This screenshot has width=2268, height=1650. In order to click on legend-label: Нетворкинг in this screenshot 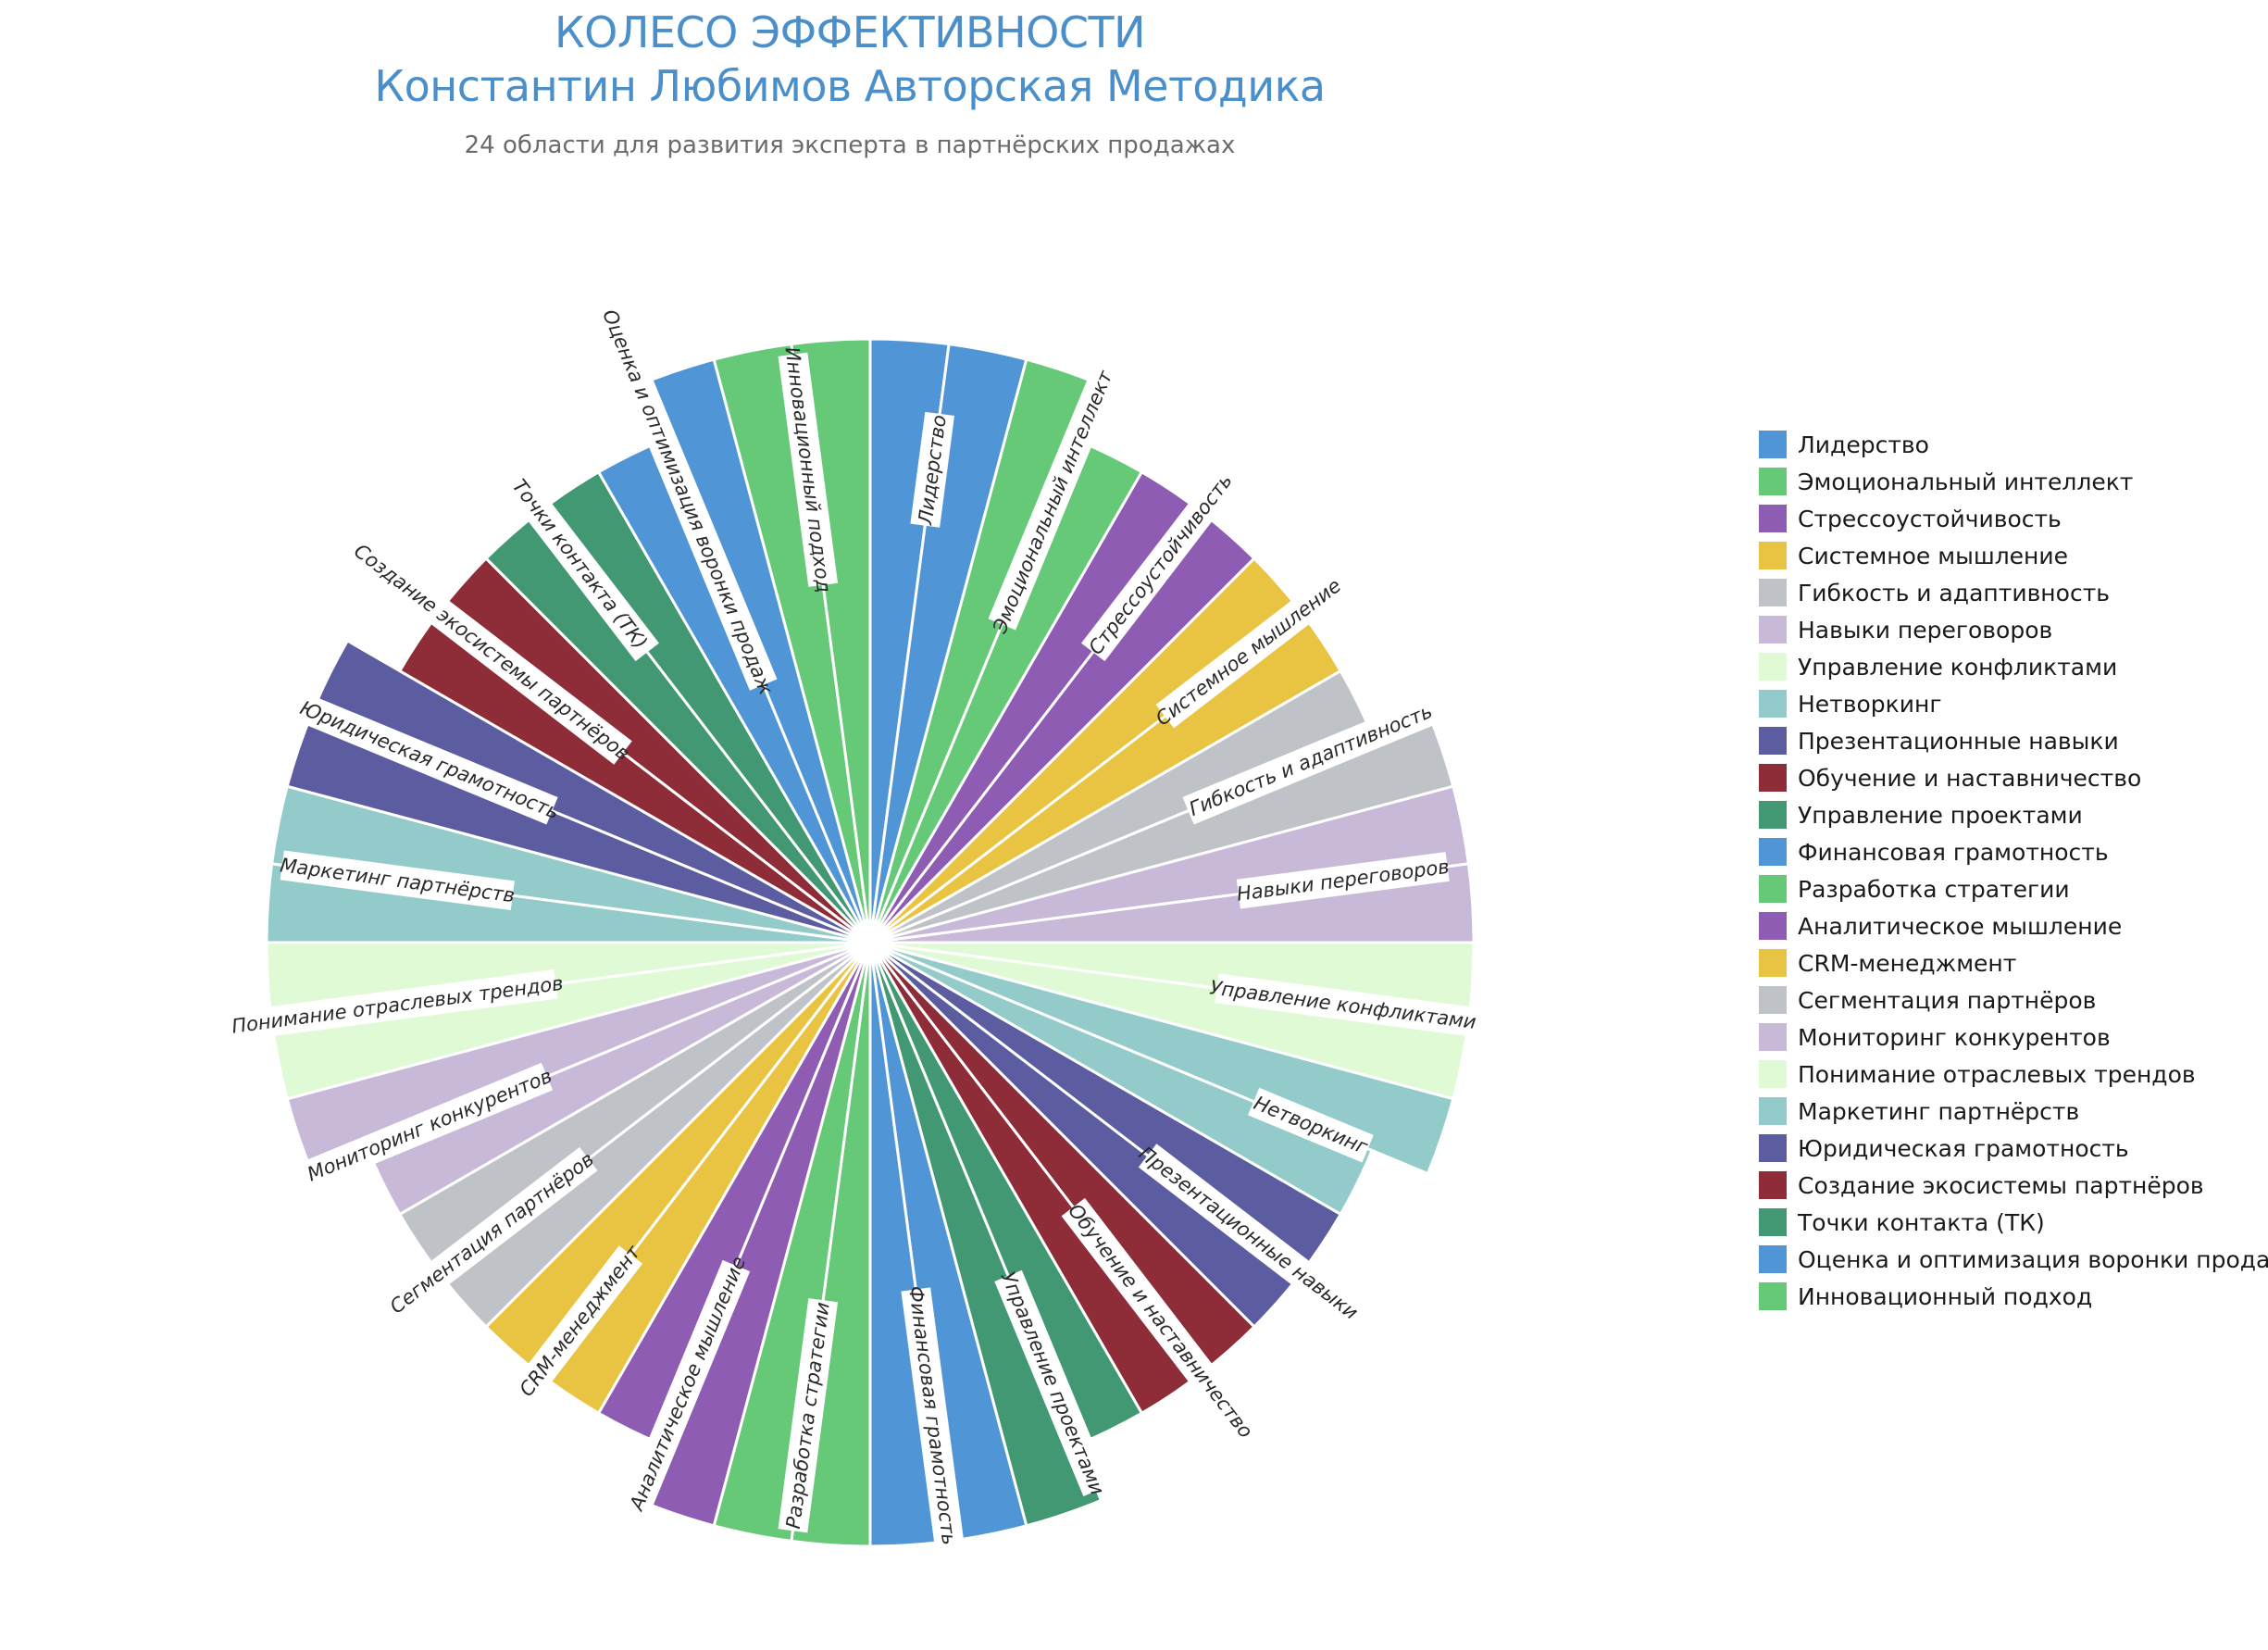, I will do `click(1870, 704)`.